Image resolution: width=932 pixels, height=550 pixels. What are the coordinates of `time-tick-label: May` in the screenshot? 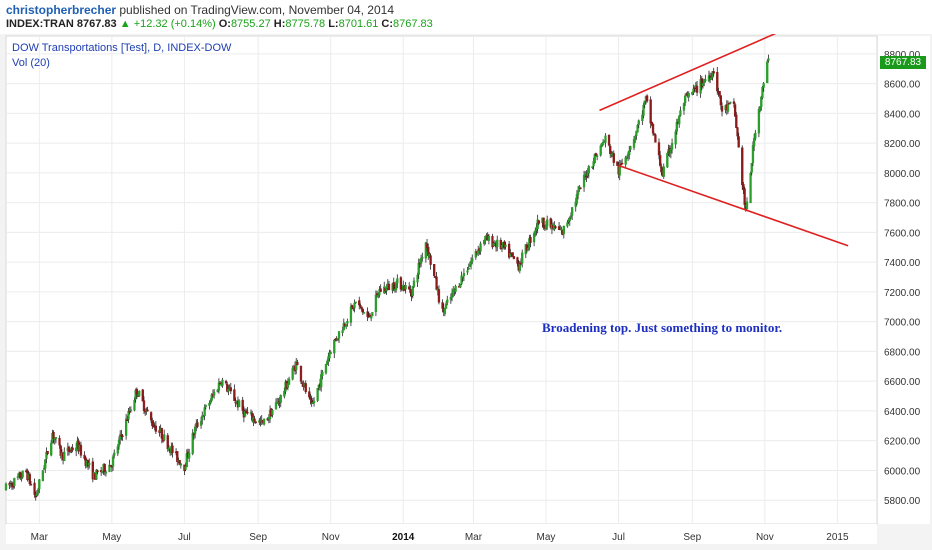 It's located at (546, 537).